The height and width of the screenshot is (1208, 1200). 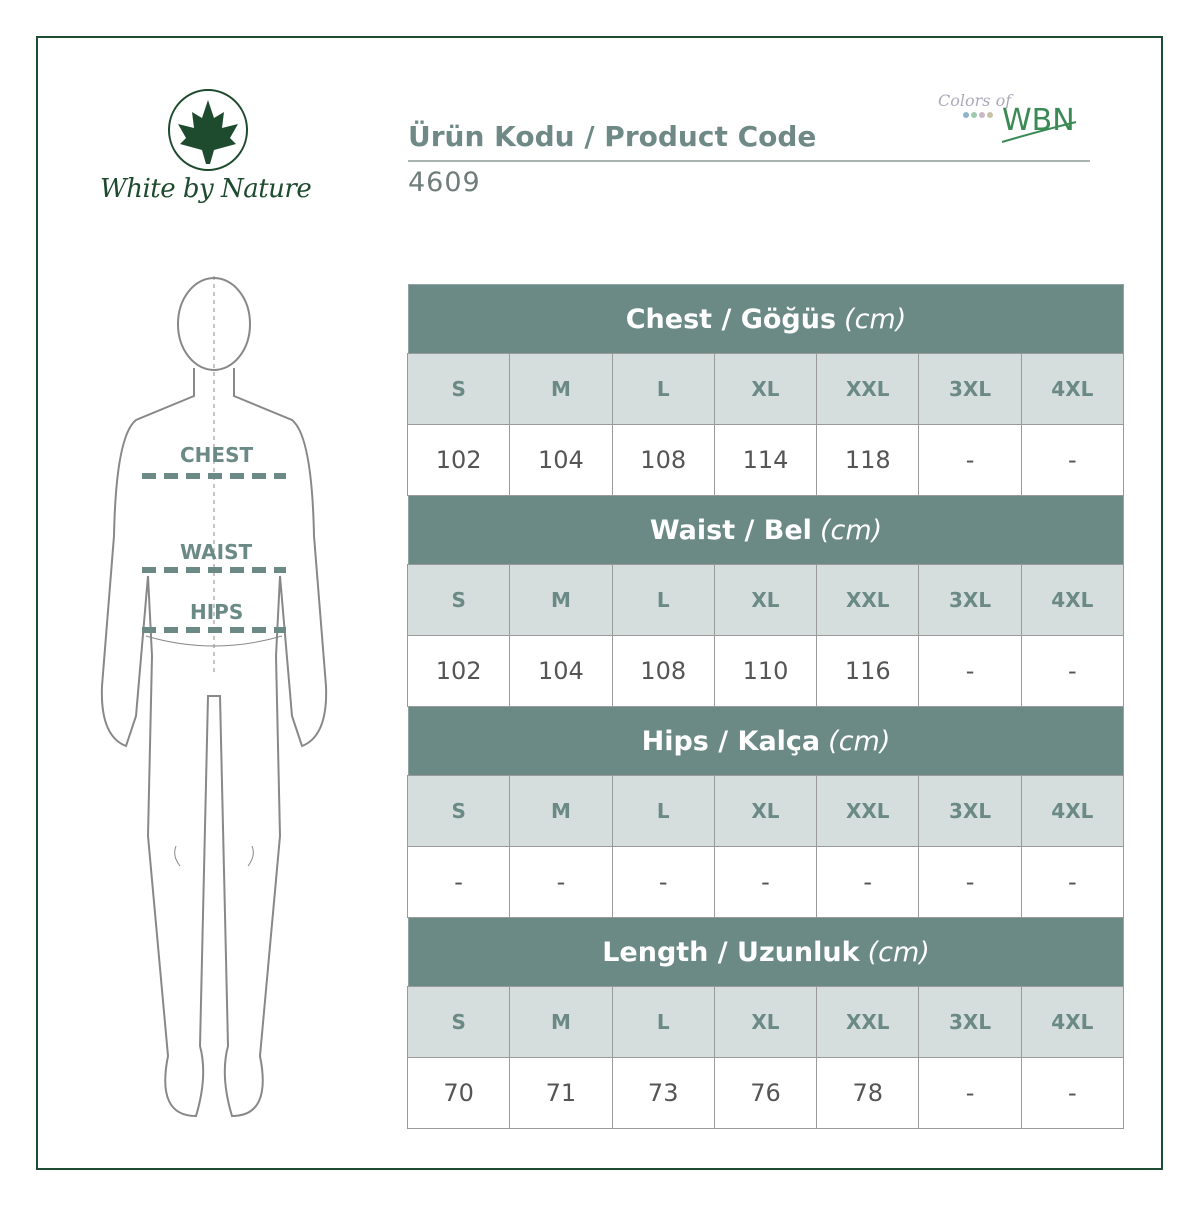 What do you see at coordinates (731, 952) in the screenshot?
I see `section-title-text: Length / Uzunluk` at bounding box center [731, 952].